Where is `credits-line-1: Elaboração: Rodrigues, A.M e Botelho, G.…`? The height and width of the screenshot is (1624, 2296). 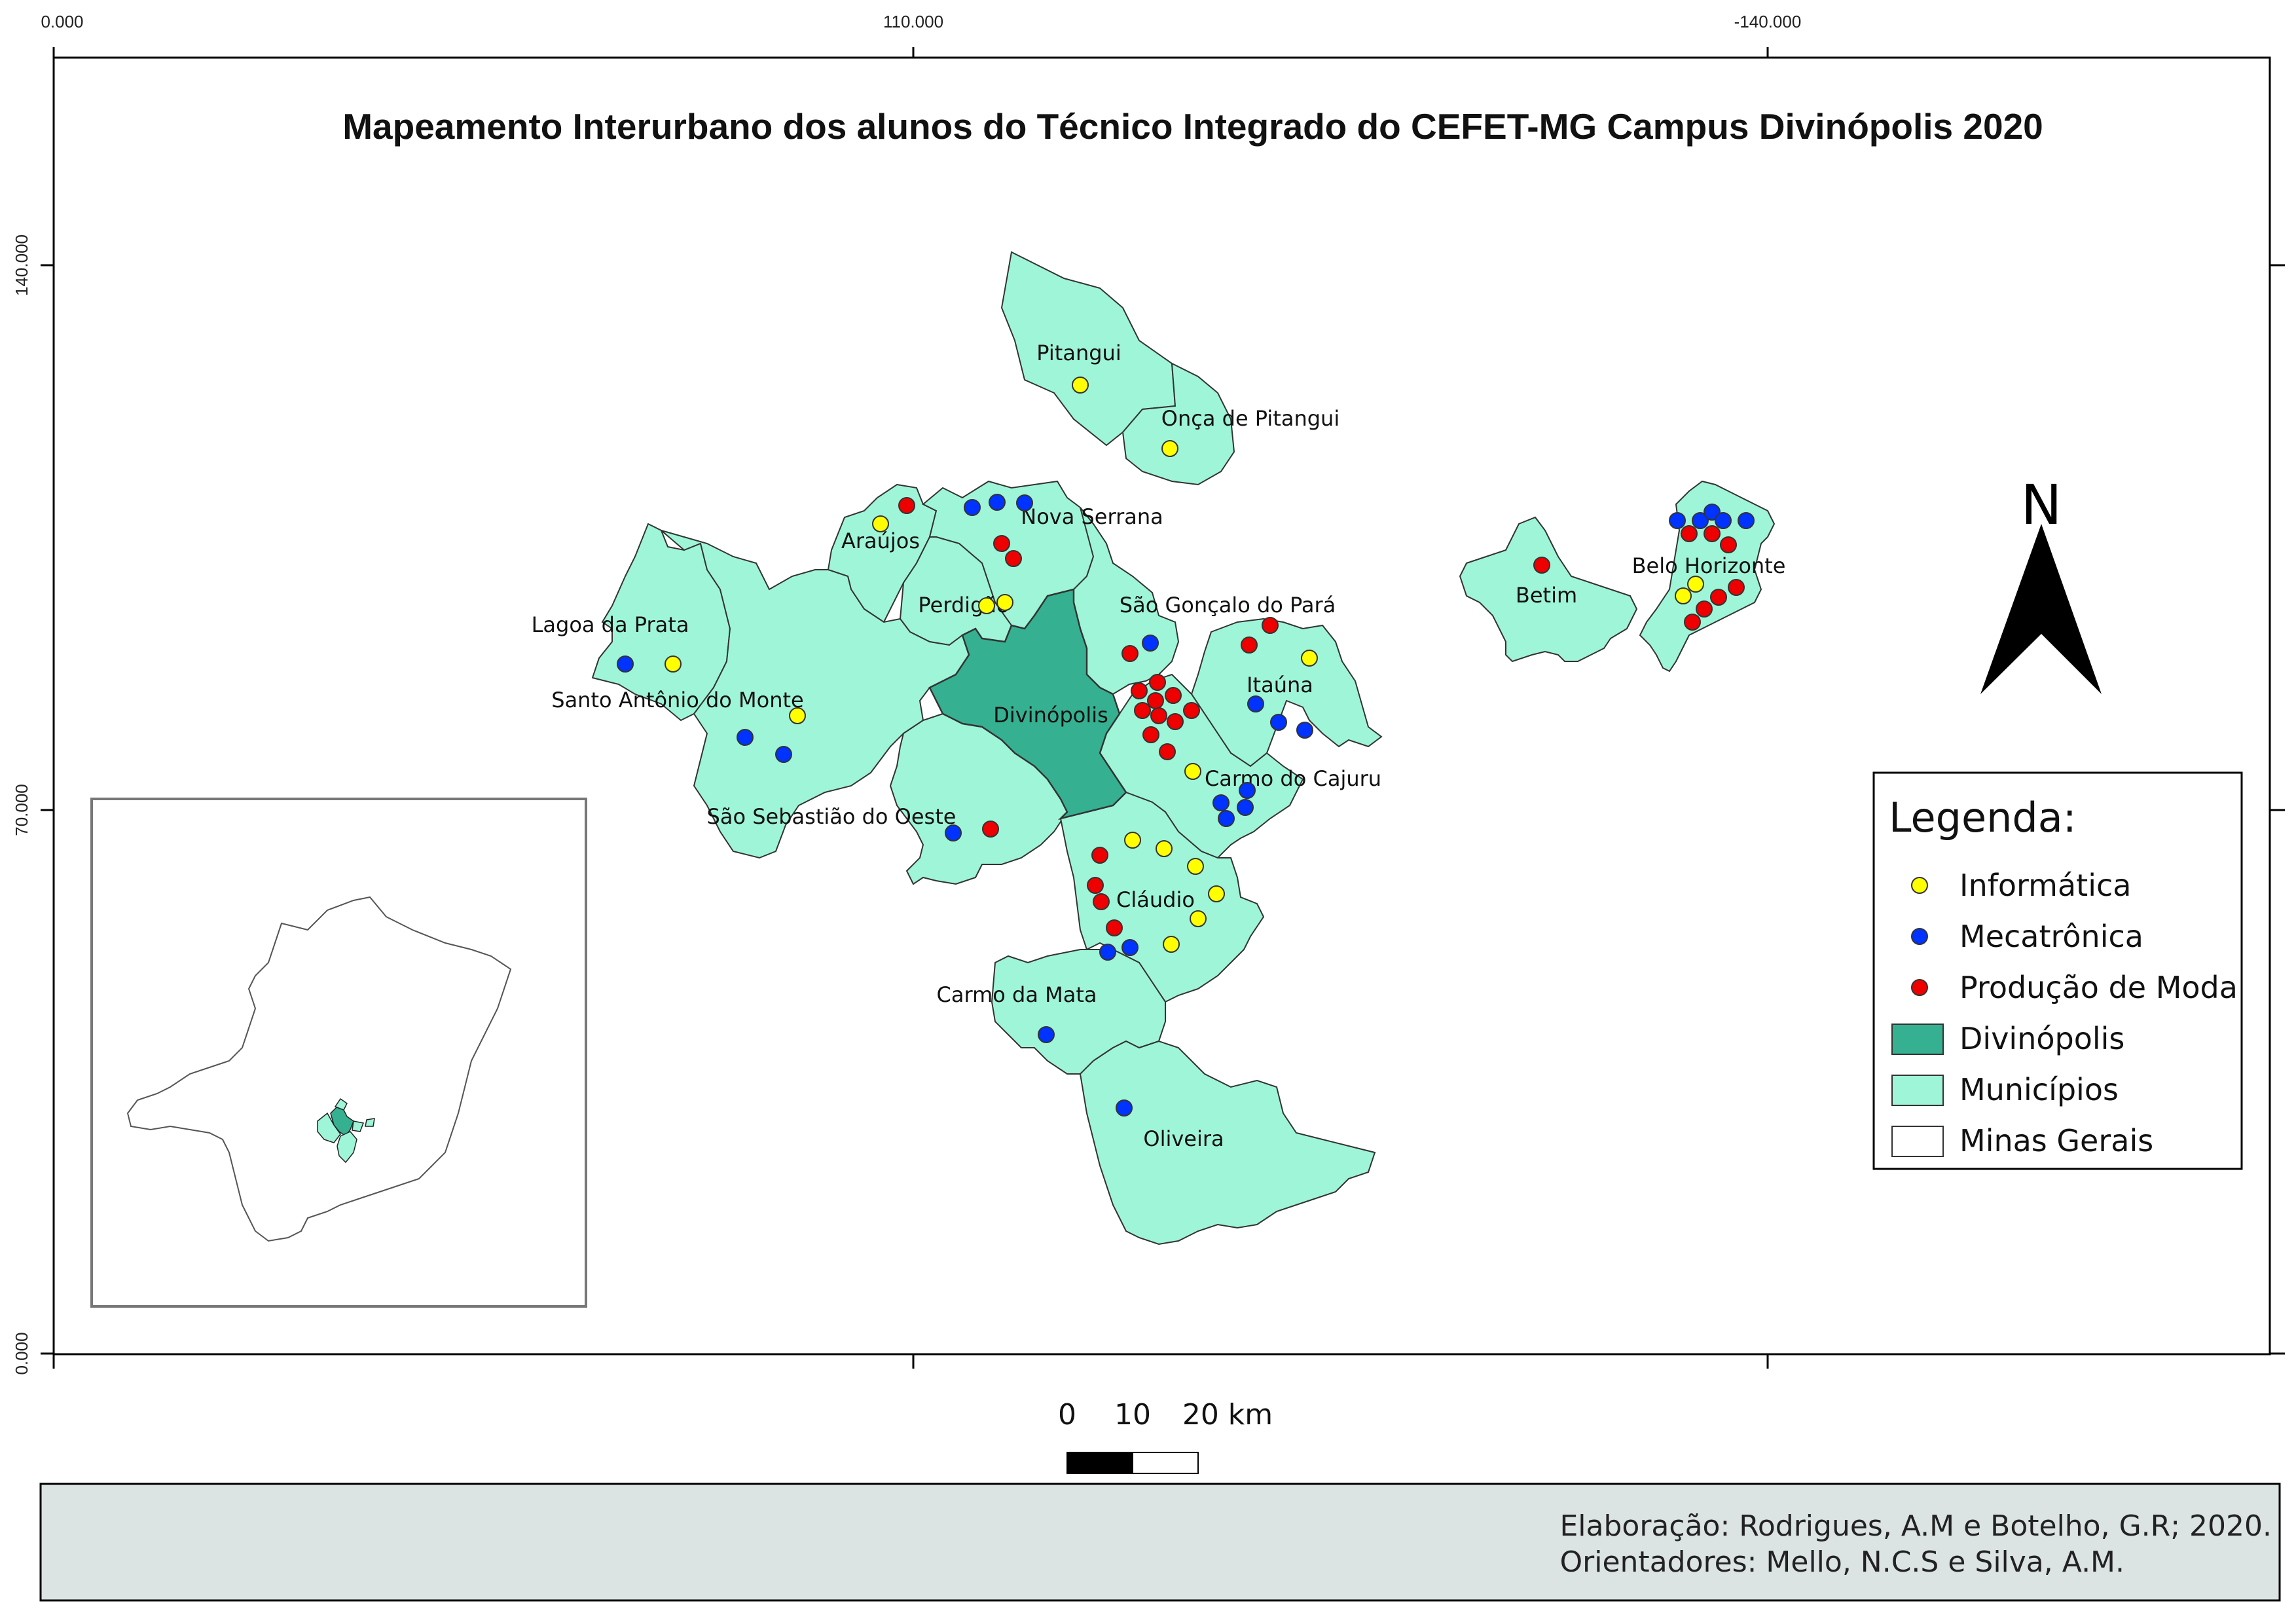
credits-line-1: Elaboração: Rodrigues, A.M e Botelho, G.… is located at coordinates (1916, 1526).